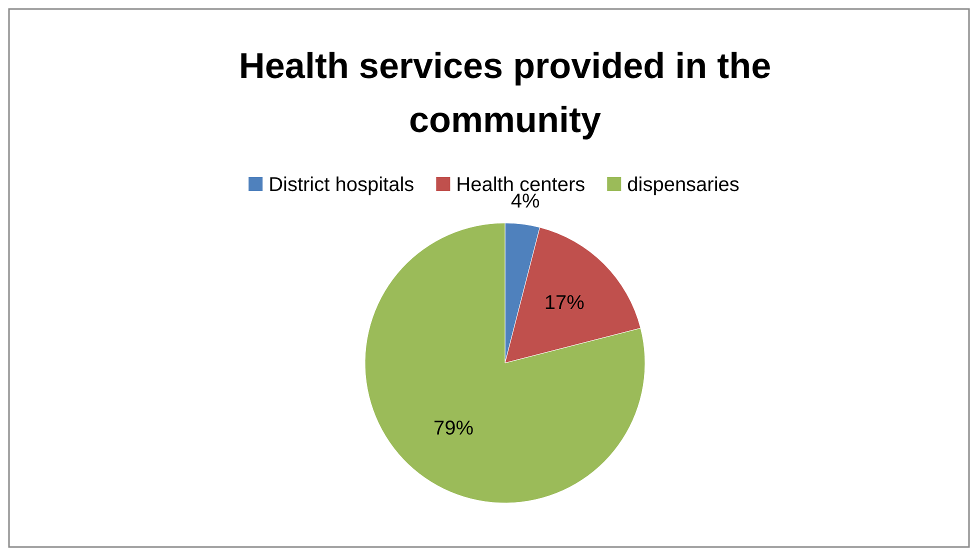 This screenshot has width=978, height=556. I want to click on chart-title: Health services provided in the community, so click(505, 92).